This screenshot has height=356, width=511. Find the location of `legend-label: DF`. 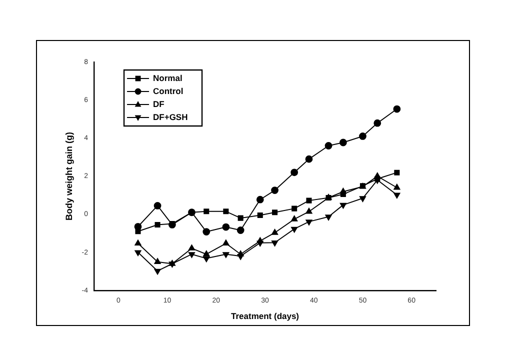

legend-label: DF is located at coordinates (158, 103).